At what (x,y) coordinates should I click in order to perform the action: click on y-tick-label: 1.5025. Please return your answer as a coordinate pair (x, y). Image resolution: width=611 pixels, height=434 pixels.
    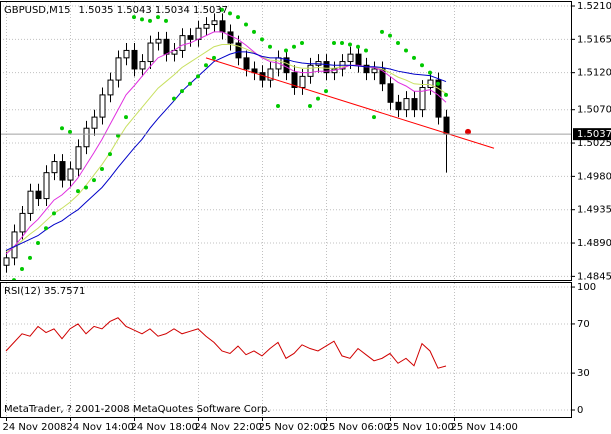
    Looking at the image, I should click on (594, 143).